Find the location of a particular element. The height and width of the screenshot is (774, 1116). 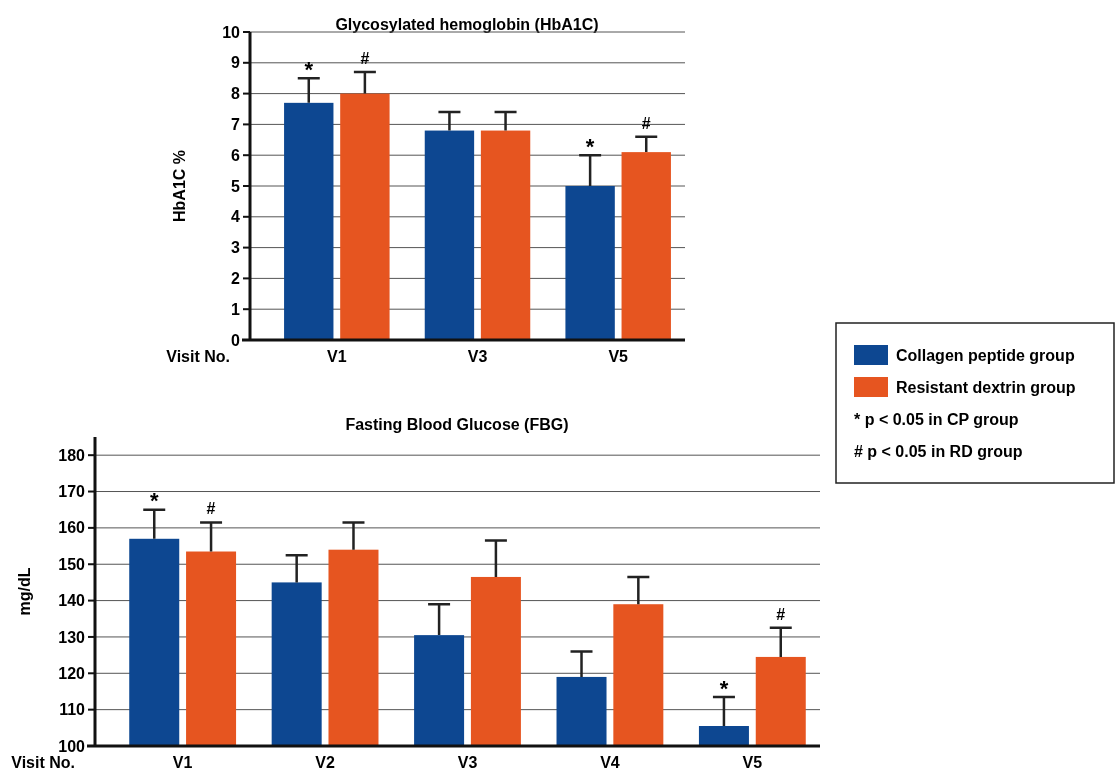

x-tick-label: V2 is located at coordinates (325, 762).